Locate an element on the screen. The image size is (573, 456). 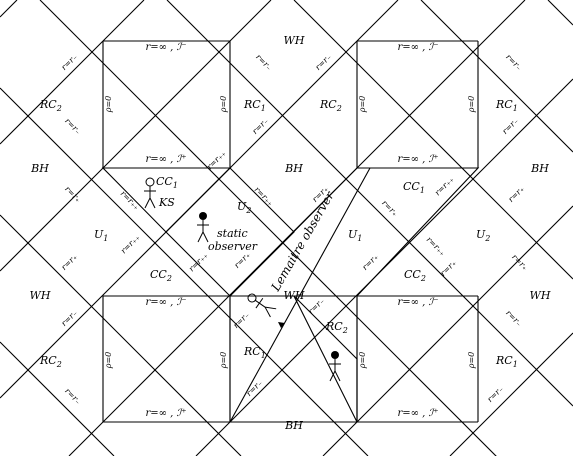
label-bh-right: BH is located at coordinates (539, 168).